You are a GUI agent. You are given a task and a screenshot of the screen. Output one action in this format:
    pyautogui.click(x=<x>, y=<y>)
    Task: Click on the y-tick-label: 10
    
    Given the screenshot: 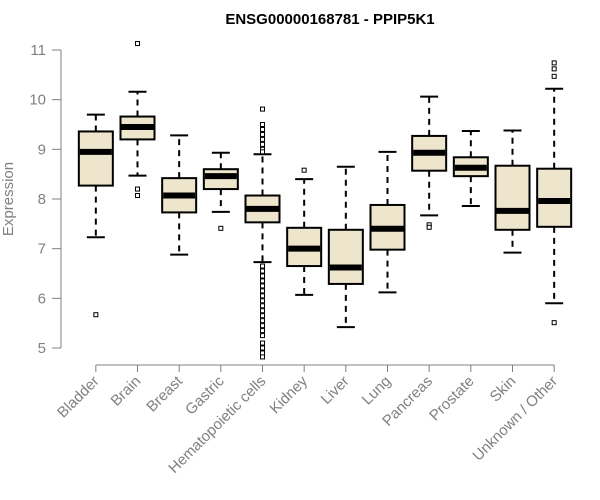 What is the action you would take?
    pyautogui.click(x=37, y=100)
    